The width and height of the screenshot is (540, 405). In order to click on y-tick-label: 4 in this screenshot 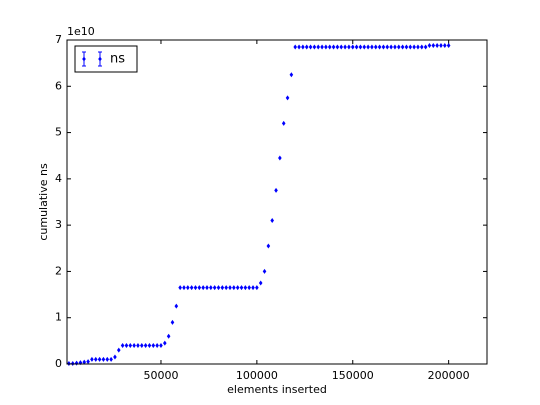, I will do `click(58, 178)`.